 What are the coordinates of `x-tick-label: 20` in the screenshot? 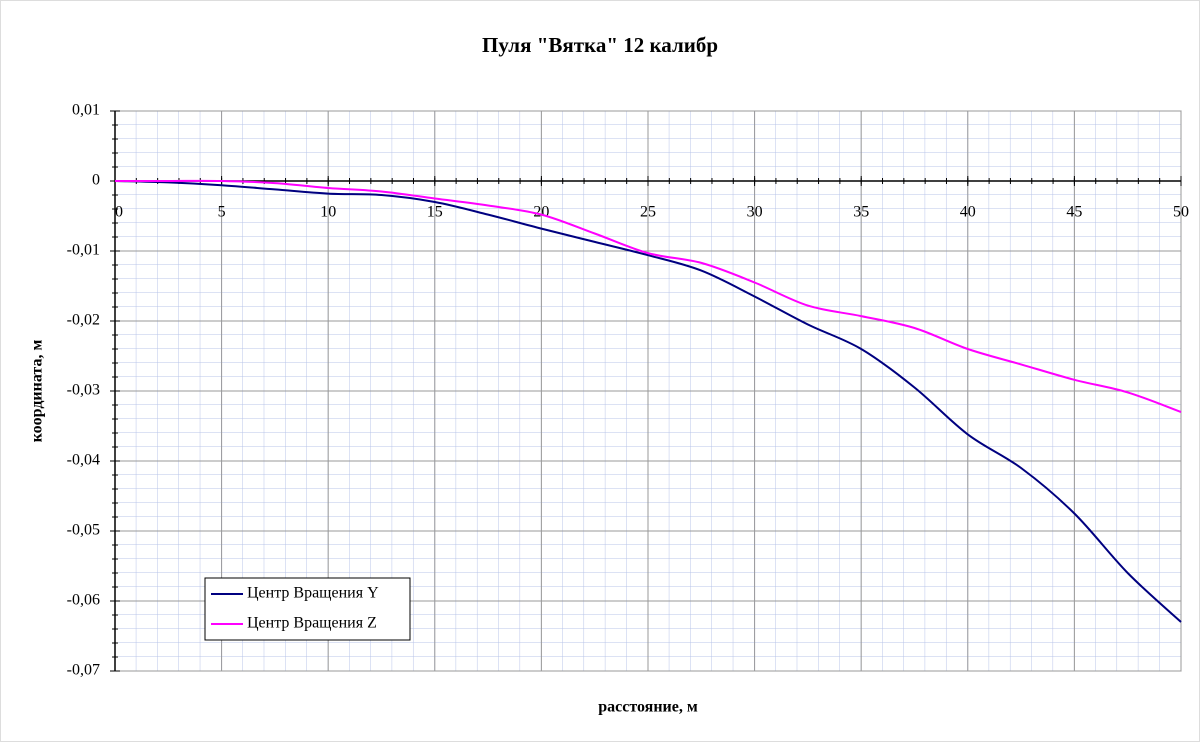 It's located at (541, 212).